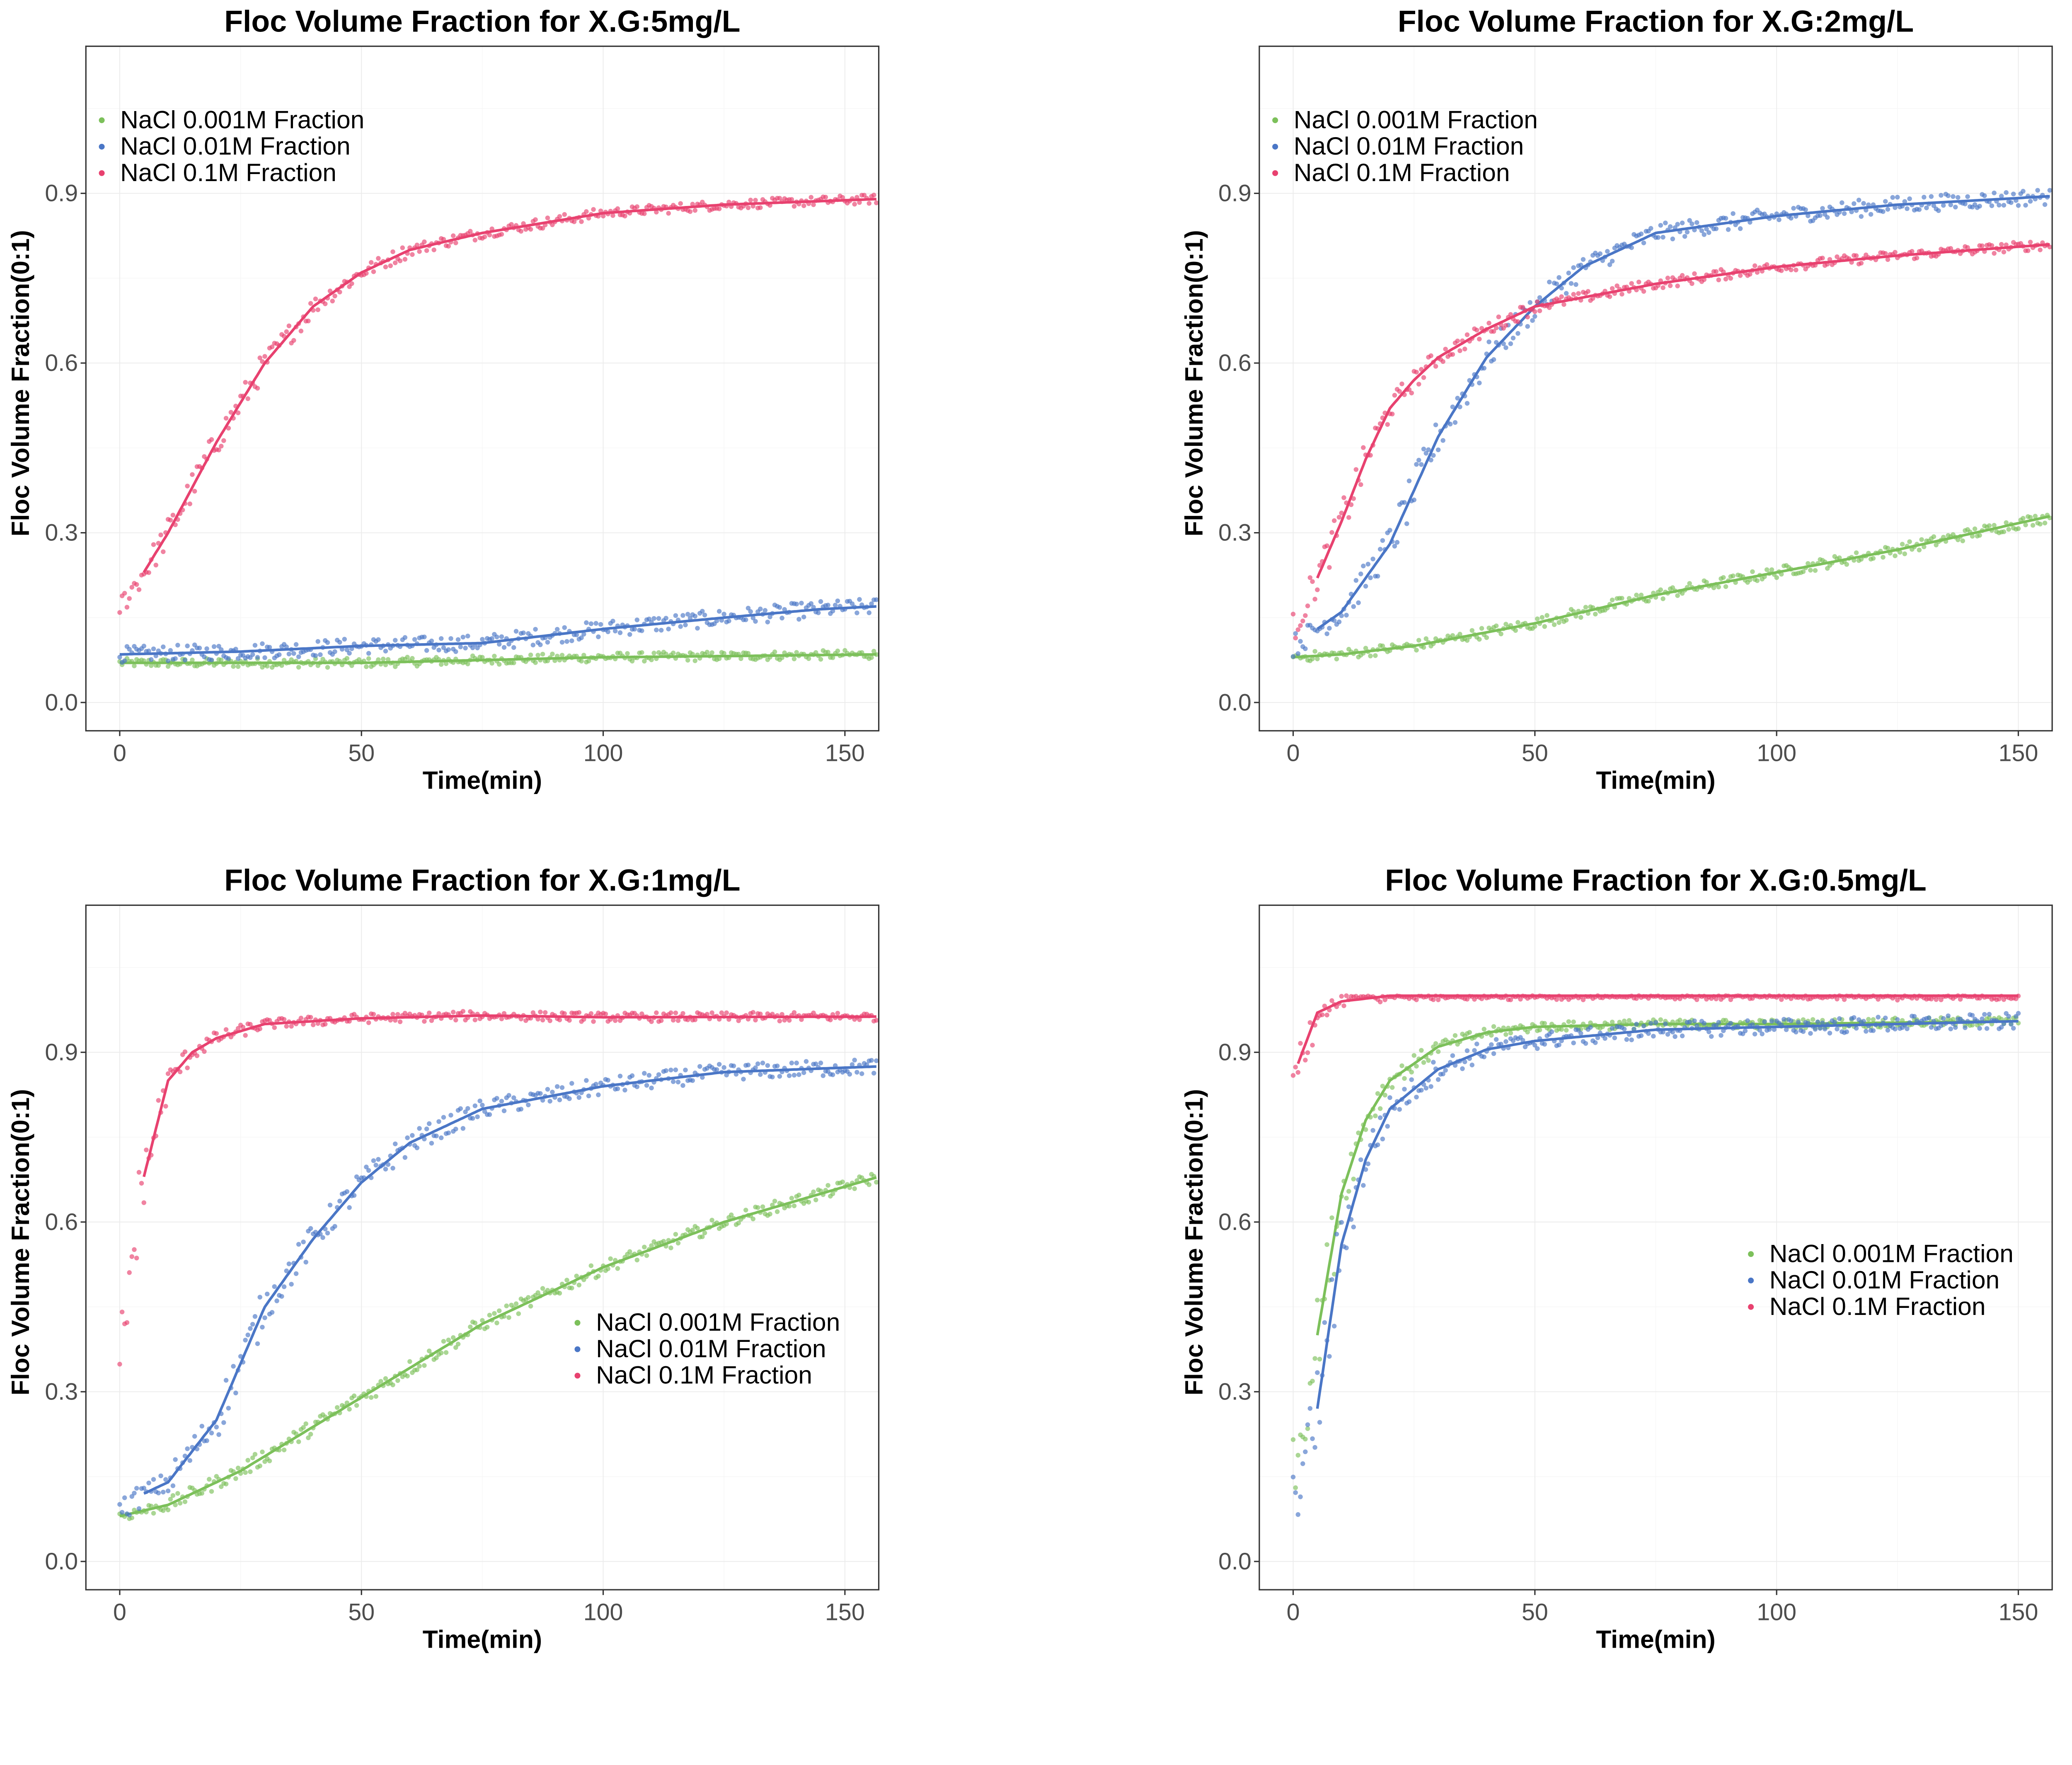 The height and width of the screenshot is (1765, 2072). What do you see at coordinates (2018, 753) in the screenshot?
I see `x-tick-label: 150` at bounding box center [2018, 753].